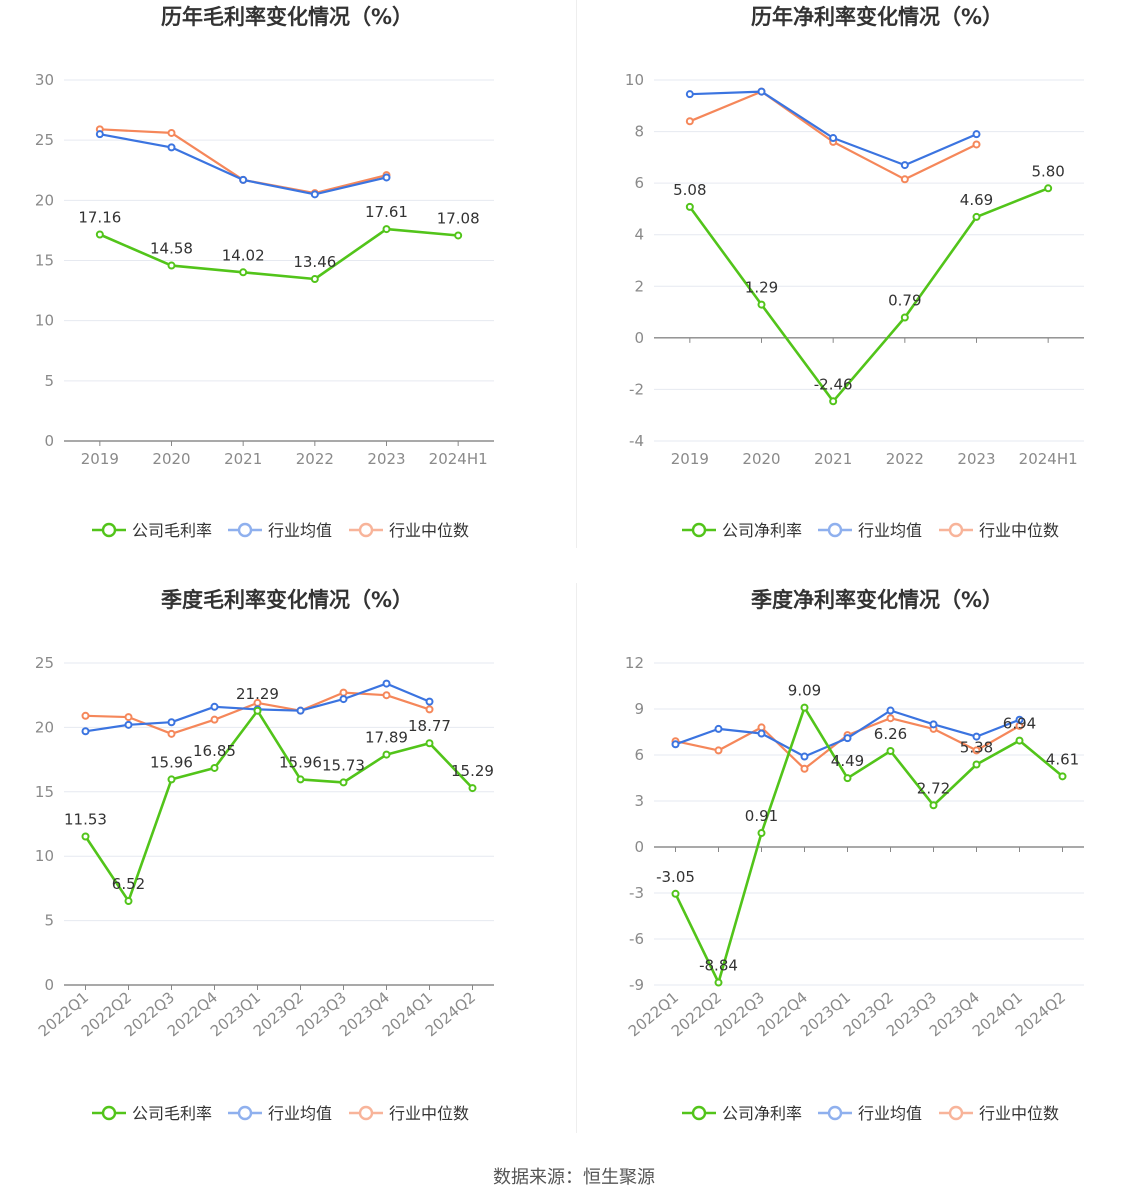 This screenshot has height=1202, width=1148. Describe the element at coordinates (287, 600) in the screenshot. I see `chart-title: 季度毛利率变化情况（%）` at that location.